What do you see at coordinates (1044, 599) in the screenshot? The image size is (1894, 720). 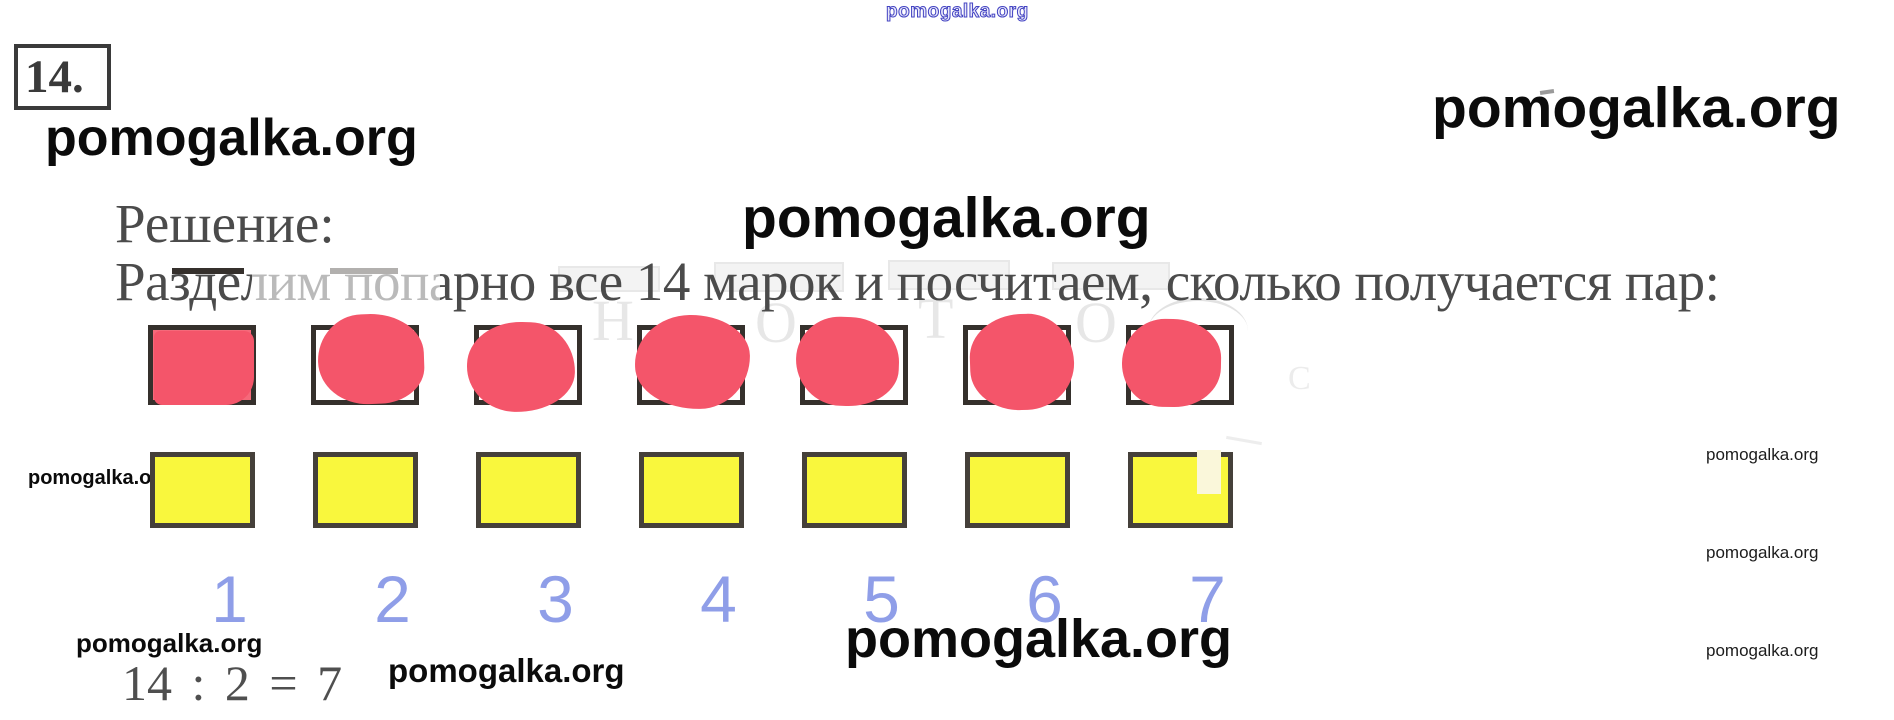 I see `pair-number: 6` at bounding box center [1044, 599].